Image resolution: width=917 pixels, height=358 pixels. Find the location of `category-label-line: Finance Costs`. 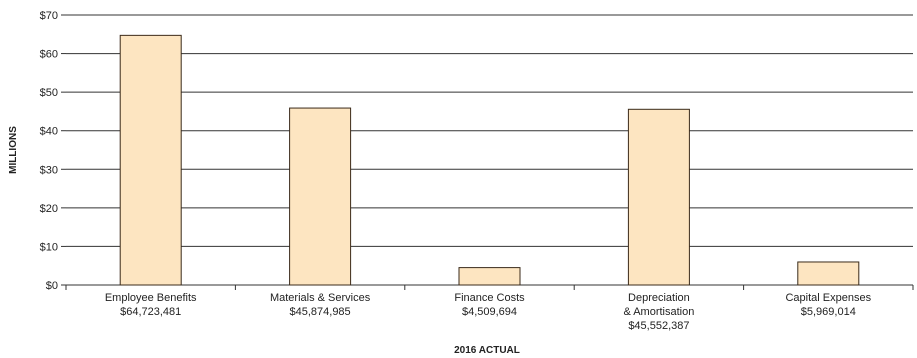

category-label-line: Finance Costs is located at coordinates (489, 298).